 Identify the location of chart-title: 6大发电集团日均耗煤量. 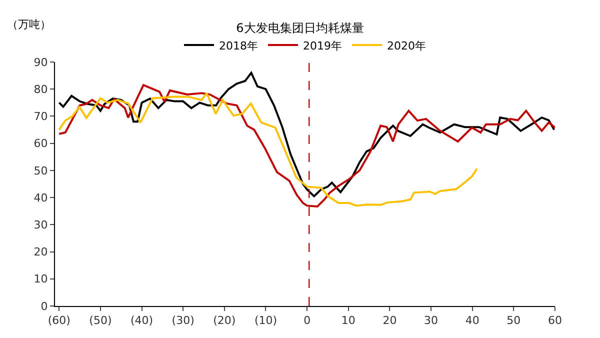
(300, 28).